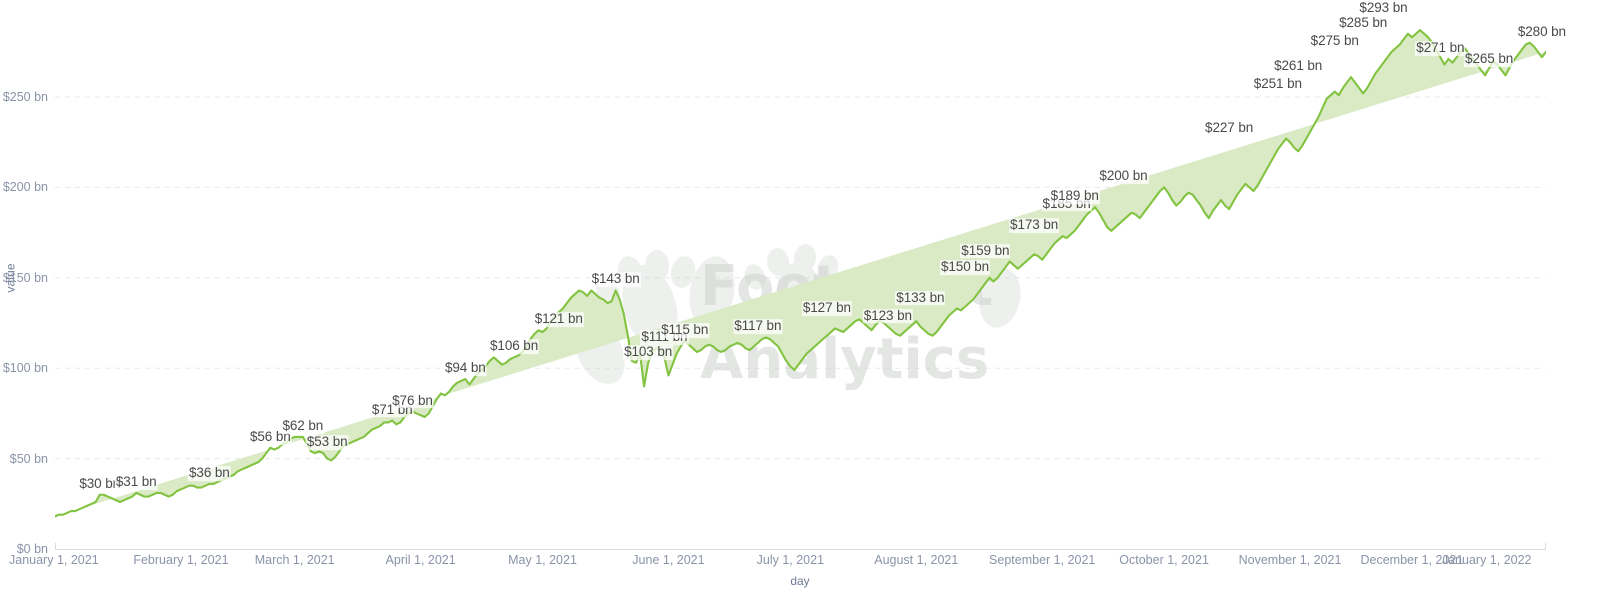  I want to click on y-axis-tick-label: $100 bn, so click(25, 368).